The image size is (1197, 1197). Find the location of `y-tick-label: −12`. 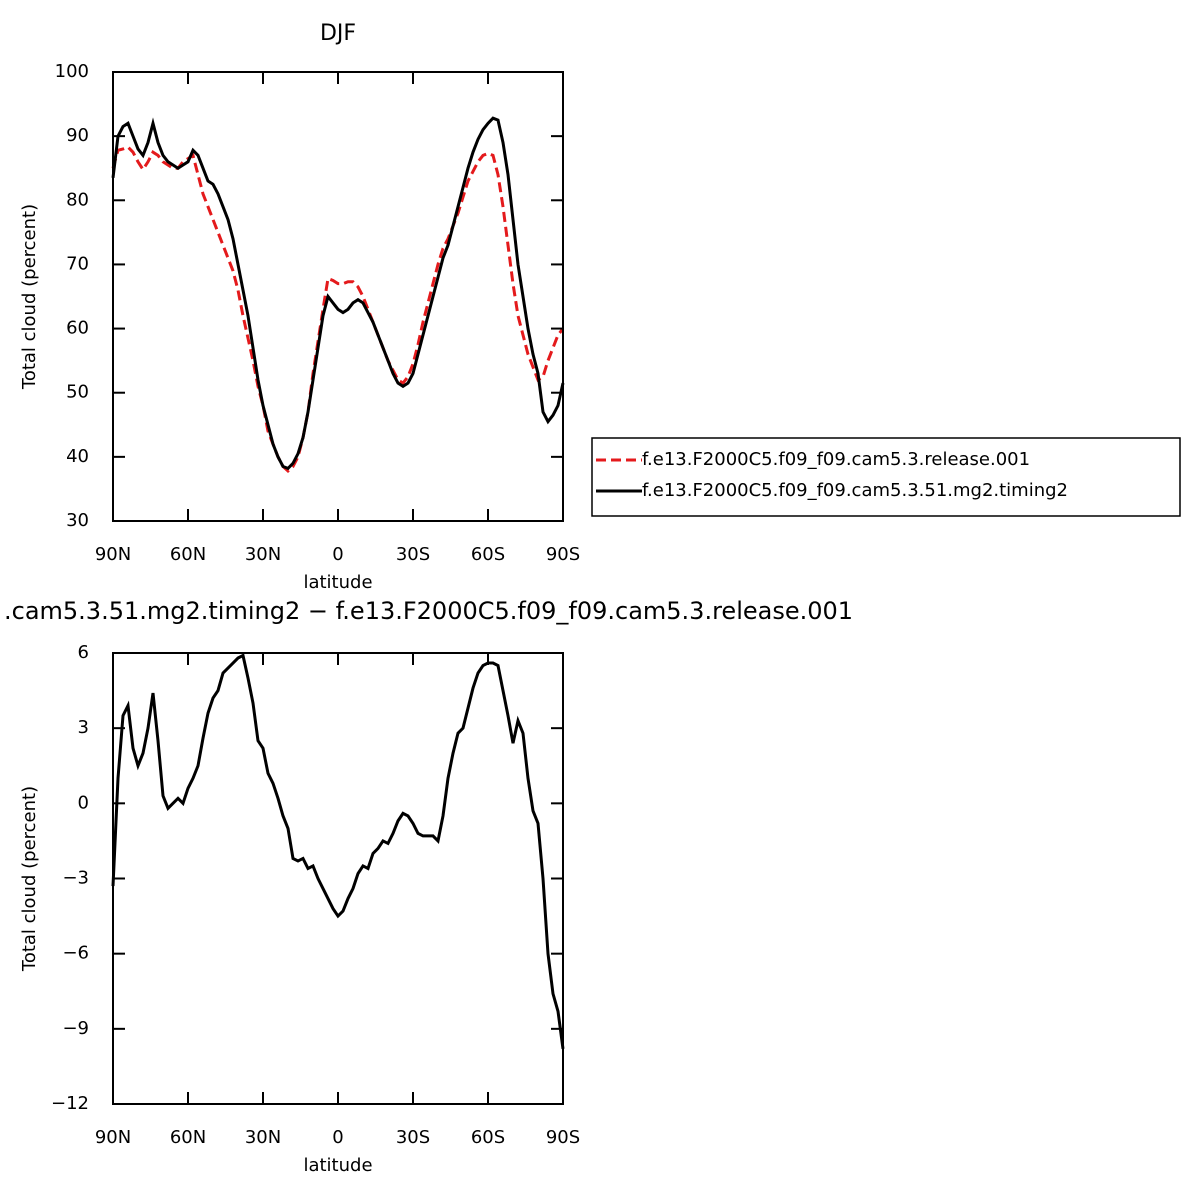

y-tick-label: −12 is located at coordinates (70, 1103).